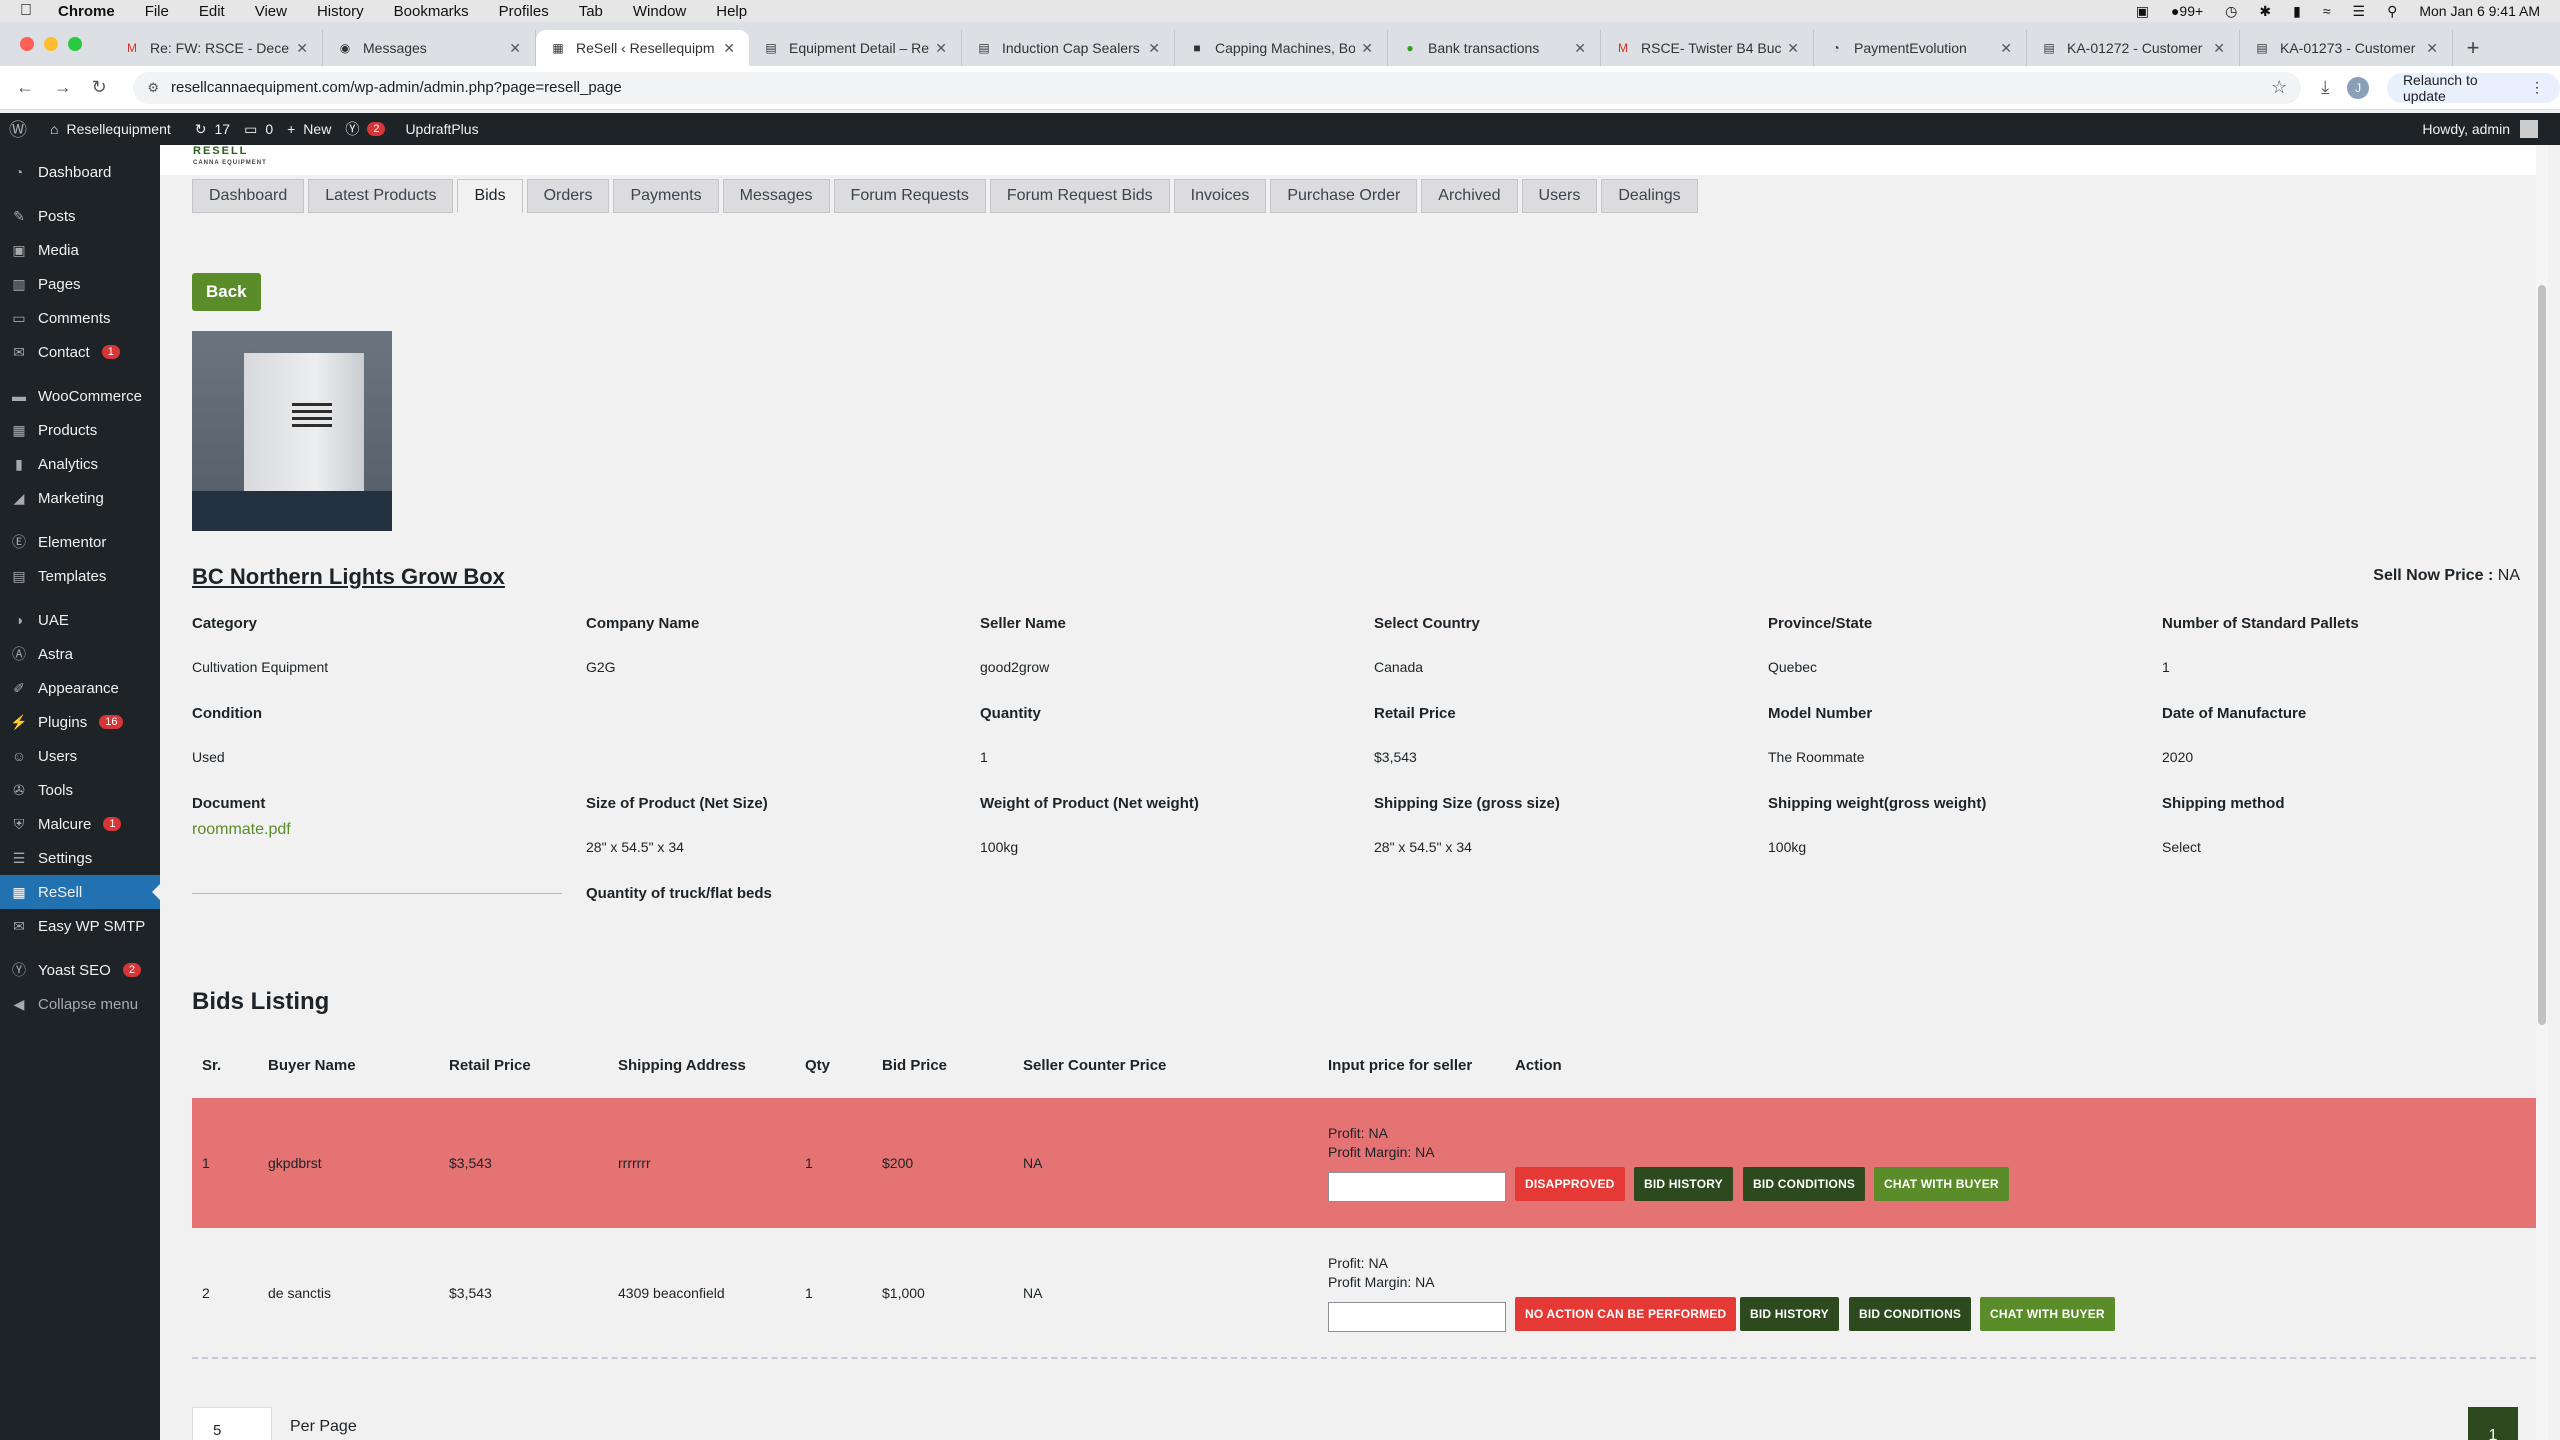 Image resolution: width=2560 pixels, height=1440 pixels. Describe the element at coordinates (568, 196) in the screenshot. I see `tab-orders: Orders` at that location.